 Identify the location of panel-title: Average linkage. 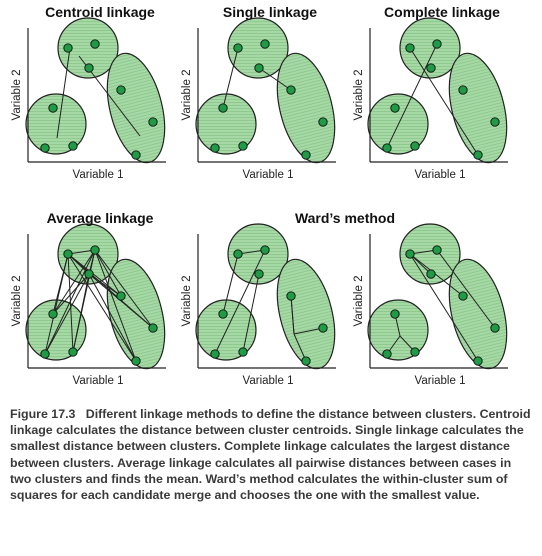
(100, 218).